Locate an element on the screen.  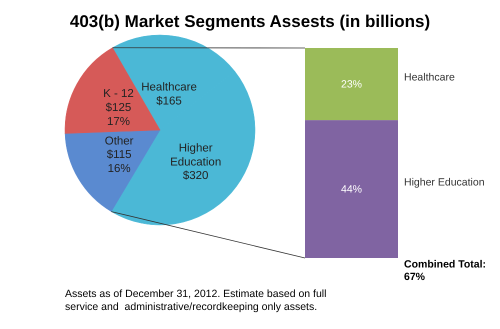
slice-label: K - 12 is located at coordinates (118, 94).